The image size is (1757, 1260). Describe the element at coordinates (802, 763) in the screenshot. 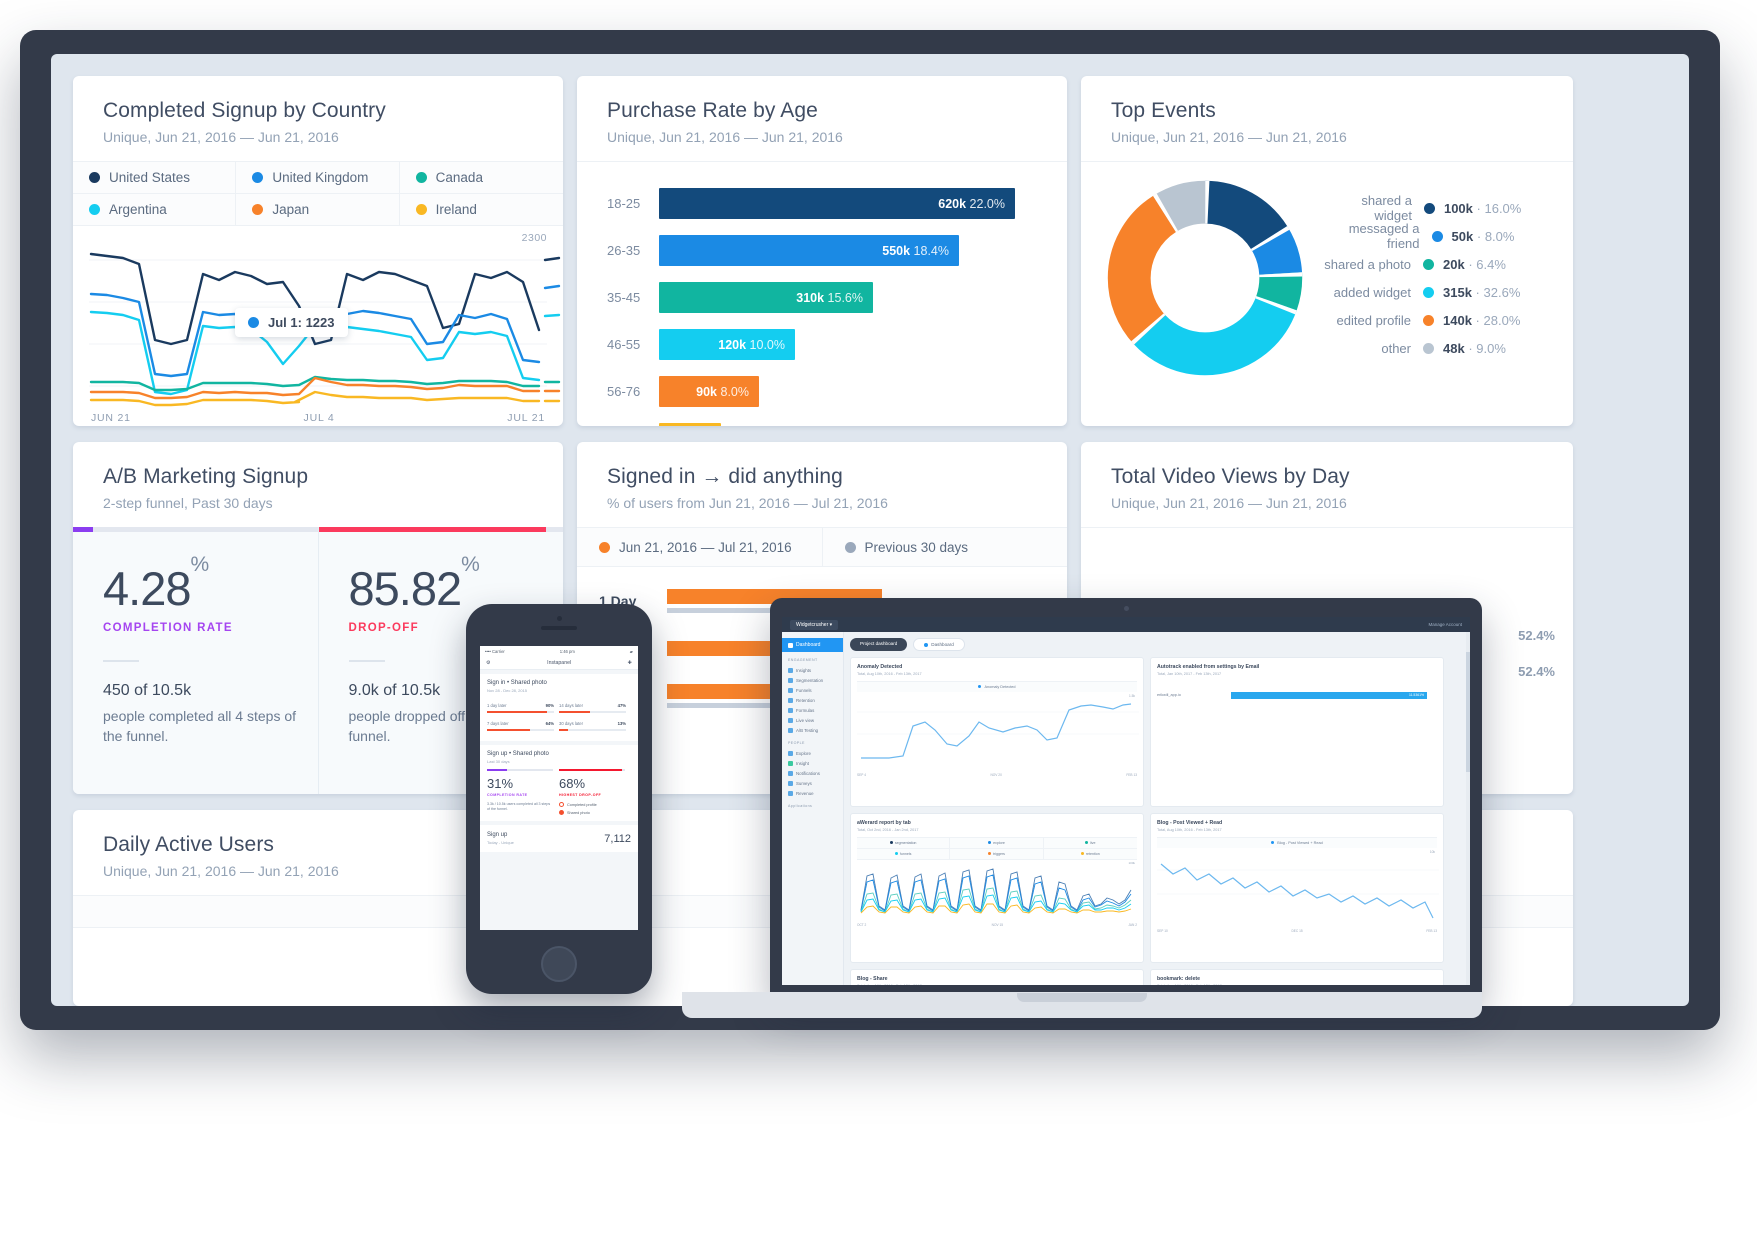

I see `sidebar-item-label: Insight` at that location.